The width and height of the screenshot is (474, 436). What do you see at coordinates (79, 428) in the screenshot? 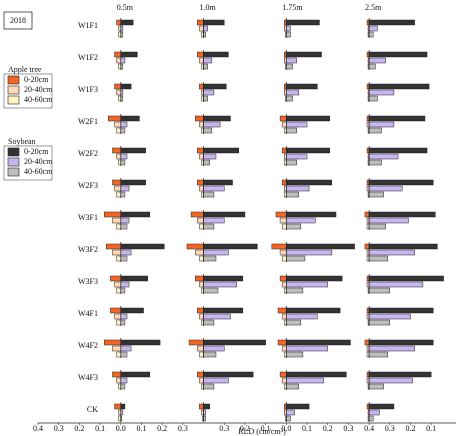
I see `x-tick-label: 0.2` at bounding box center [79, 428].